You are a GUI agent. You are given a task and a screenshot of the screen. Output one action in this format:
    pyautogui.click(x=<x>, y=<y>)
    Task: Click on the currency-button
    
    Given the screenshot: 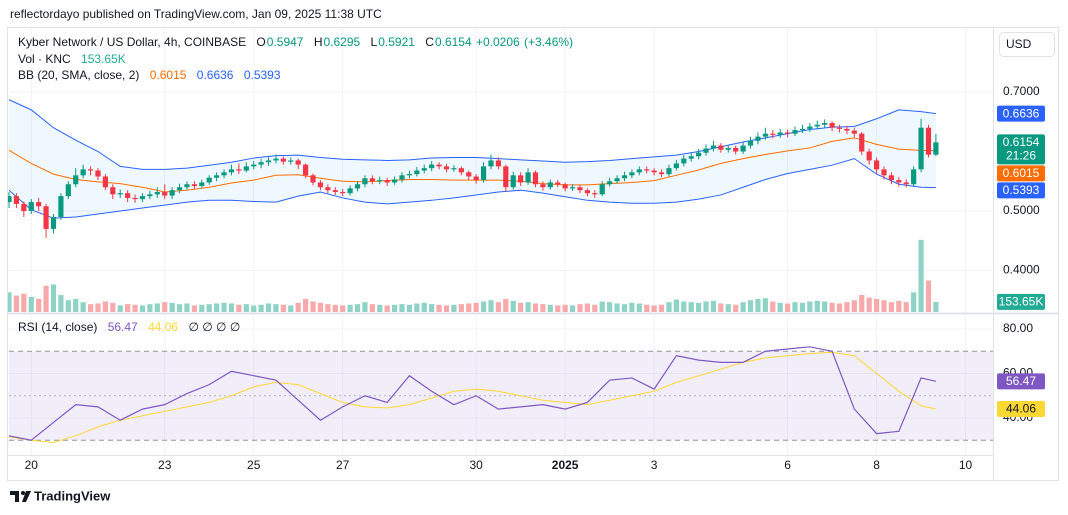 What is the action you would take?
    pyautogui.click(x=1027, y=44)
    